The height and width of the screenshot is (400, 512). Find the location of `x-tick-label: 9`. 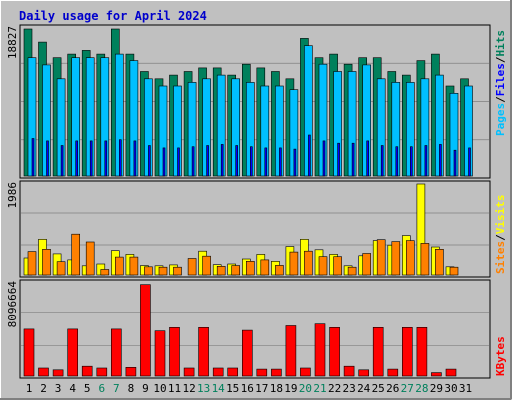

x-tick-label: 9 is located at coordinates (145, 388).